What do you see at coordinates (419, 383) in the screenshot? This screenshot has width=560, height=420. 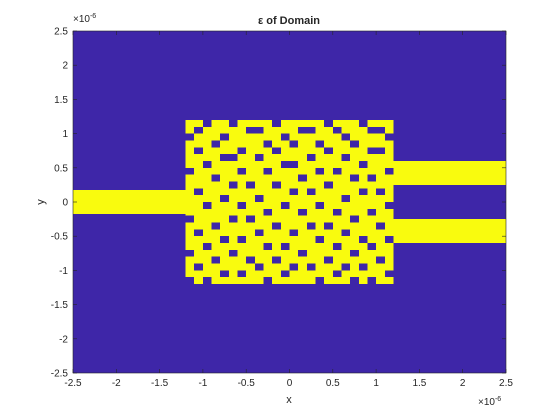 I see `x-tick-label: 1.5` at bounding box center [419, 383].